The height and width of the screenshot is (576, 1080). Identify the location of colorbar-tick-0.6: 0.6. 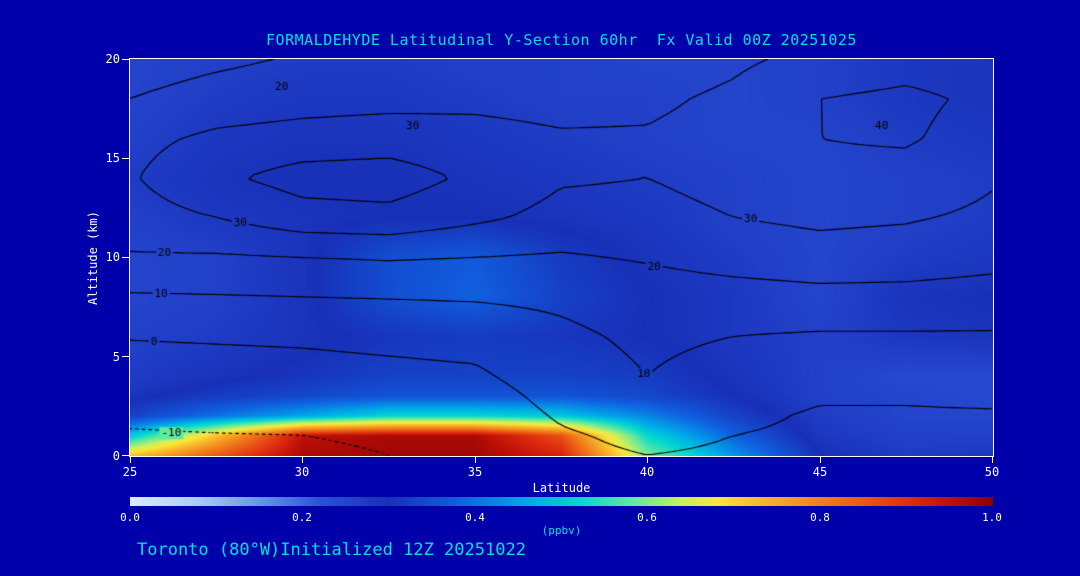
(647, 517).